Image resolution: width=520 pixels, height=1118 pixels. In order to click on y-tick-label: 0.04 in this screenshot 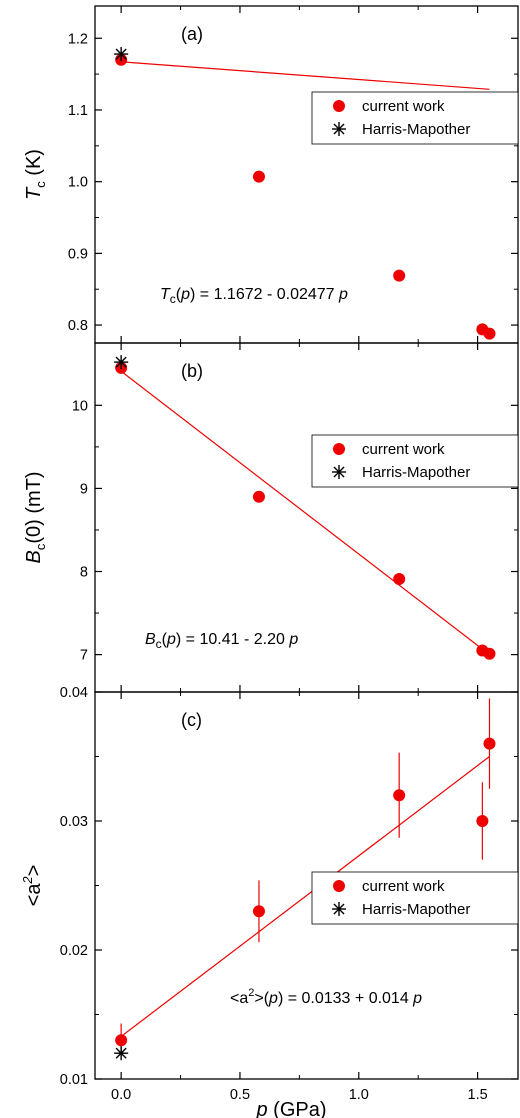, I will do `click(74, 693)`.